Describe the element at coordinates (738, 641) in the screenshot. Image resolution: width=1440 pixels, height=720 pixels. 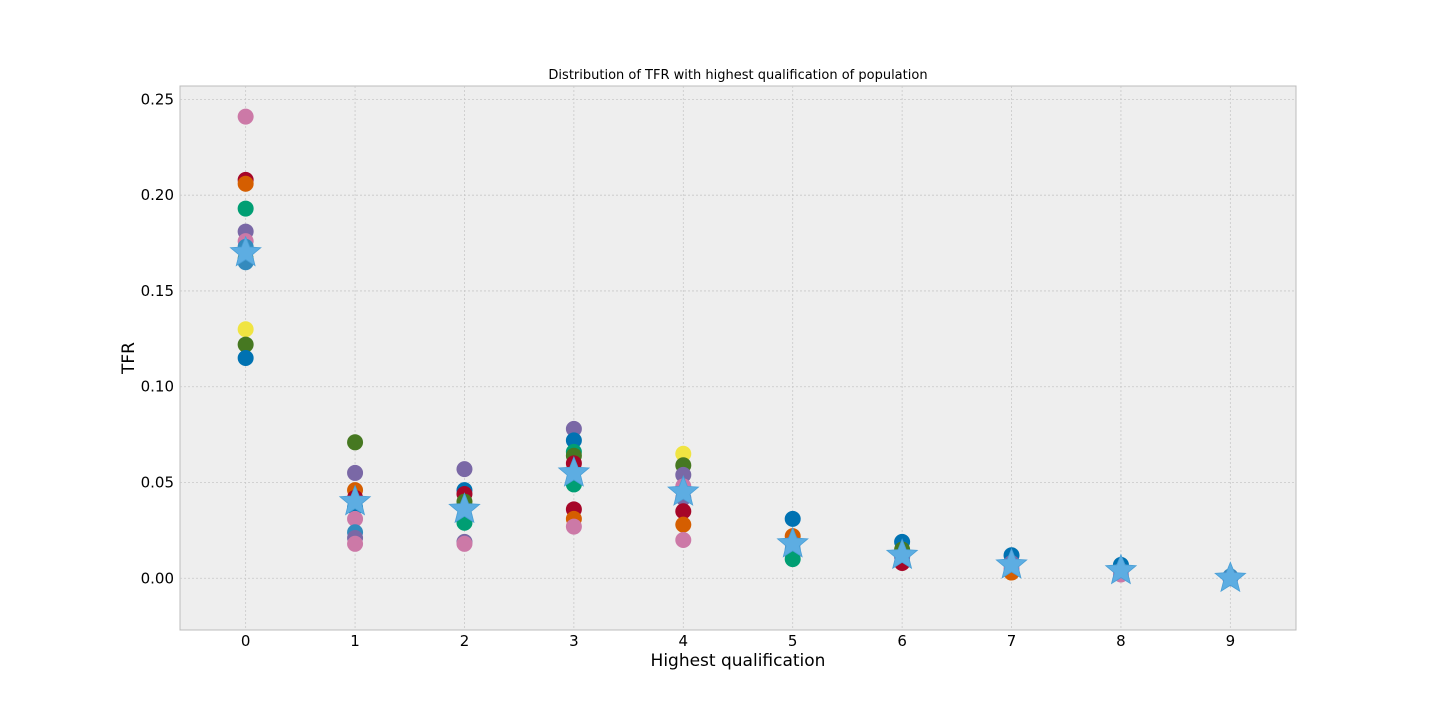
I see `x-ticks: 0 1 2 3 4 5 6 7 8 9` at that location.